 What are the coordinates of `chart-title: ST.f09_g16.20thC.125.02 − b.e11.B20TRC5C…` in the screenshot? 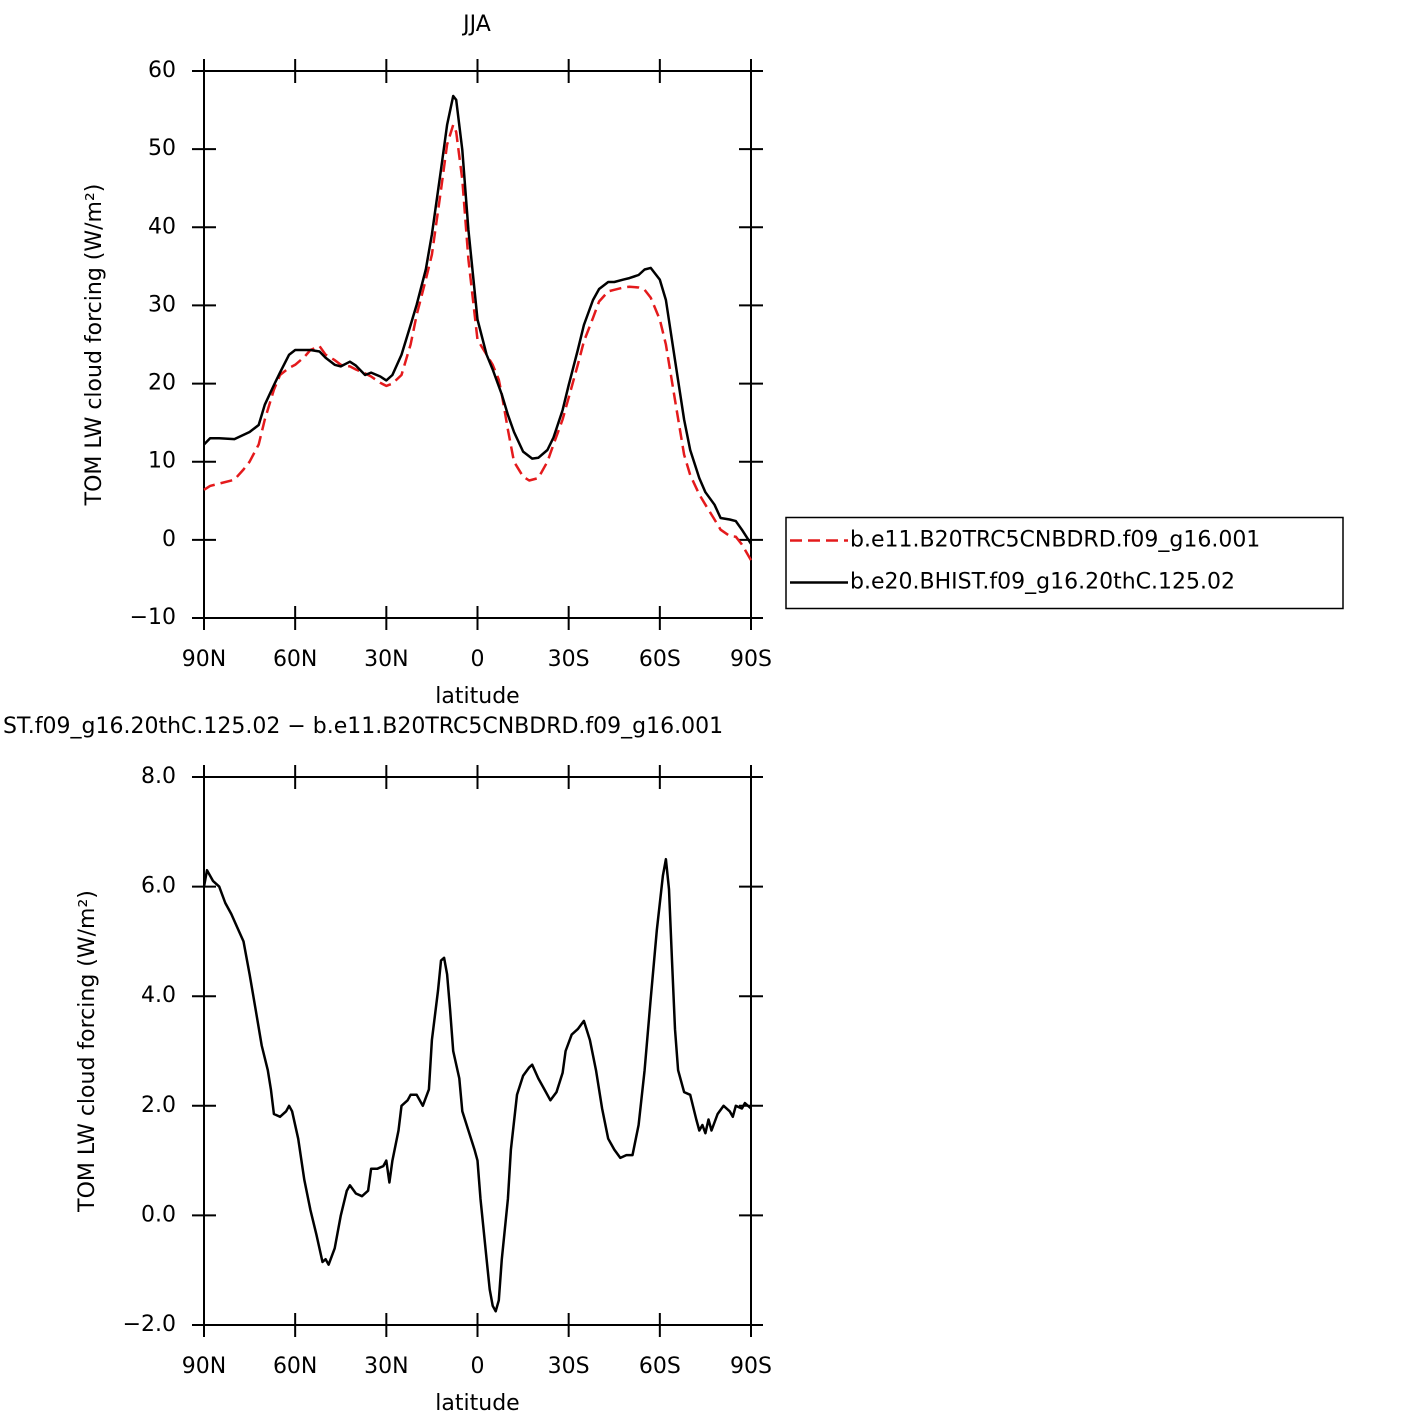 It's located at (363, 726).